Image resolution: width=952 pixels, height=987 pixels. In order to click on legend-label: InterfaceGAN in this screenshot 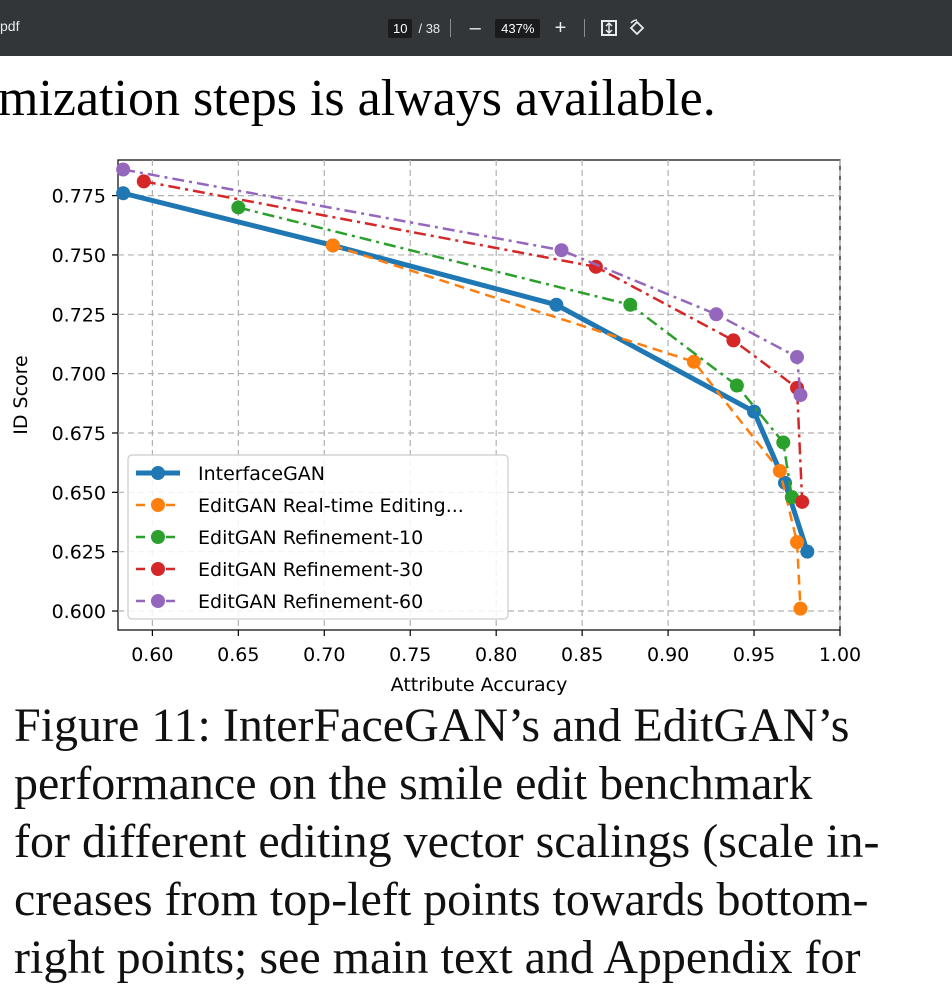, I will do `click(261, 474)`.